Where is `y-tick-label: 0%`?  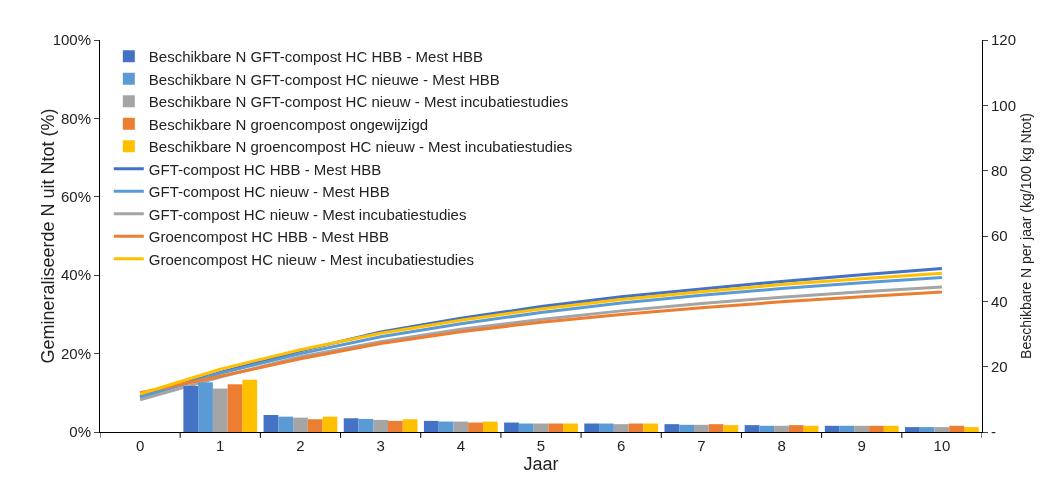
y-tick-label: 0% is located at coordinates (80, 432).